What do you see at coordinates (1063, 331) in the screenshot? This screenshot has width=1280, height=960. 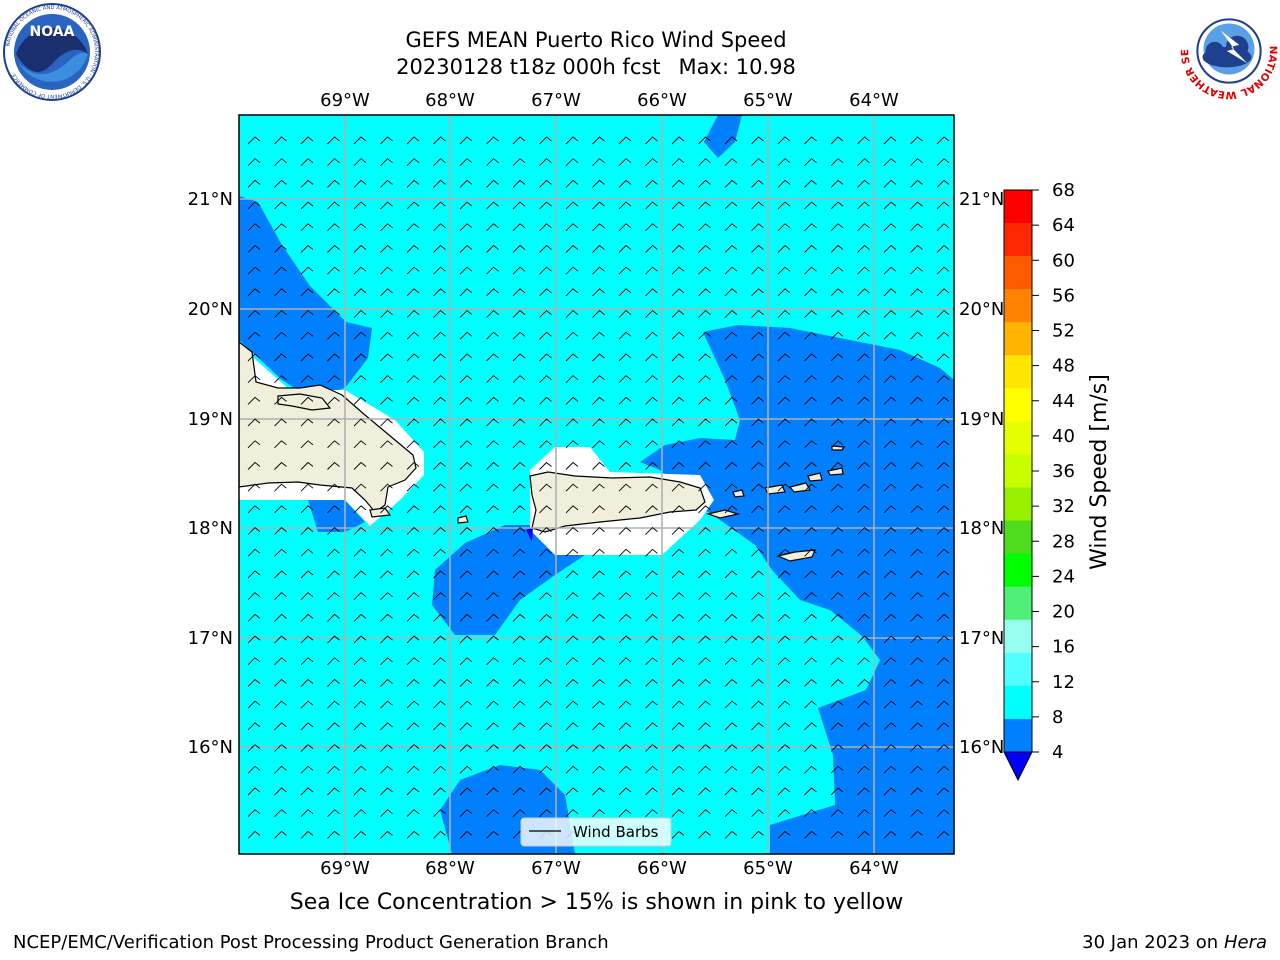 I see `colorbar-tick-label: 52` at bounding box center [1063, 331].